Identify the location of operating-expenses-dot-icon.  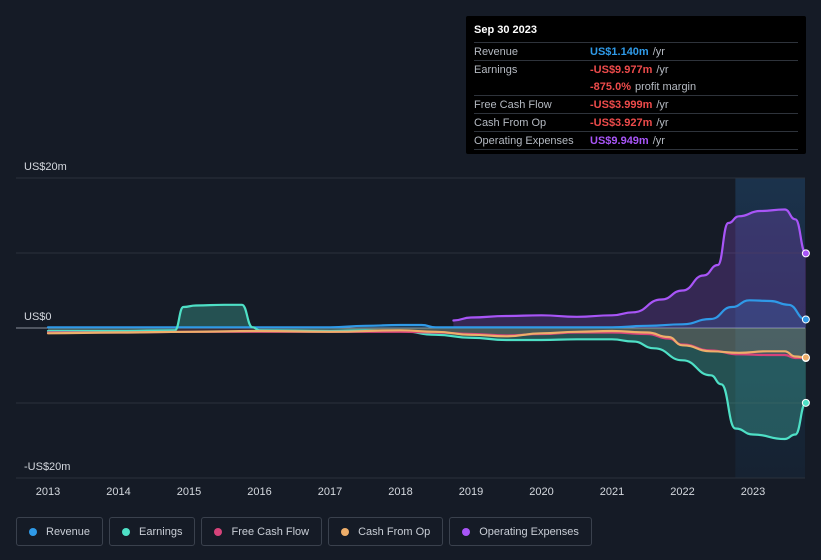
(466, 531).